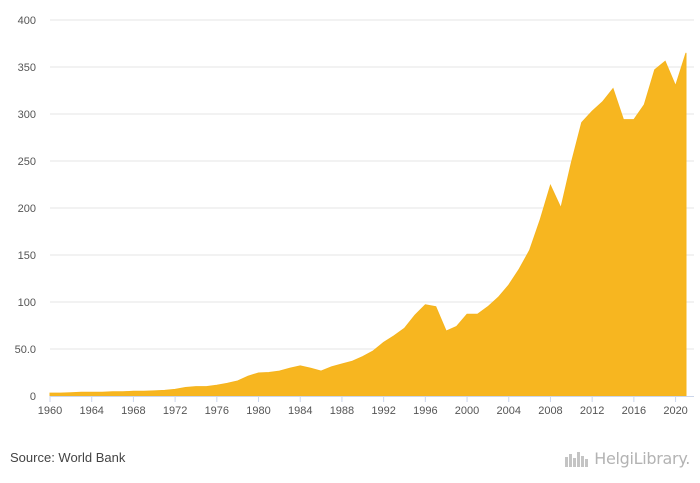  Describe the element at coordinates (27, 162) in the screenshot. I see `y-tick-label: 250` at that location.